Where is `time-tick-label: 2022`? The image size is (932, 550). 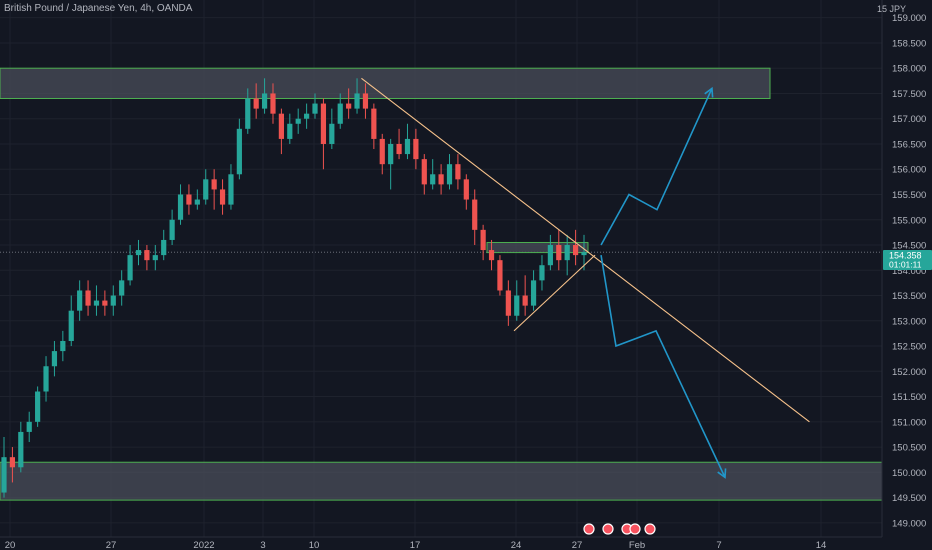 time-tick-label: 2022 is located at coordinates (203, 545).